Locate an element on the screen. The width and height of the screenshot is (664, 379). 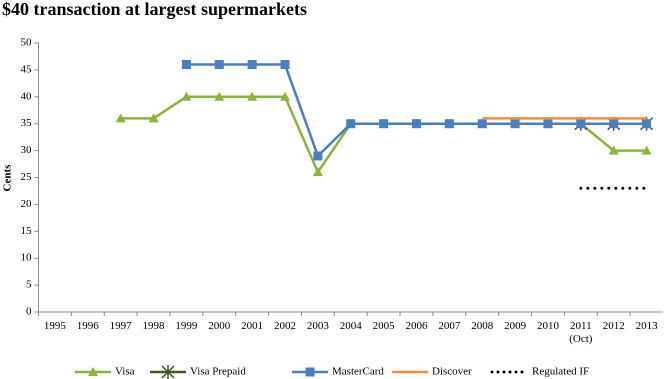
legend-item: MasterCard is located at coordinates (338, 372).